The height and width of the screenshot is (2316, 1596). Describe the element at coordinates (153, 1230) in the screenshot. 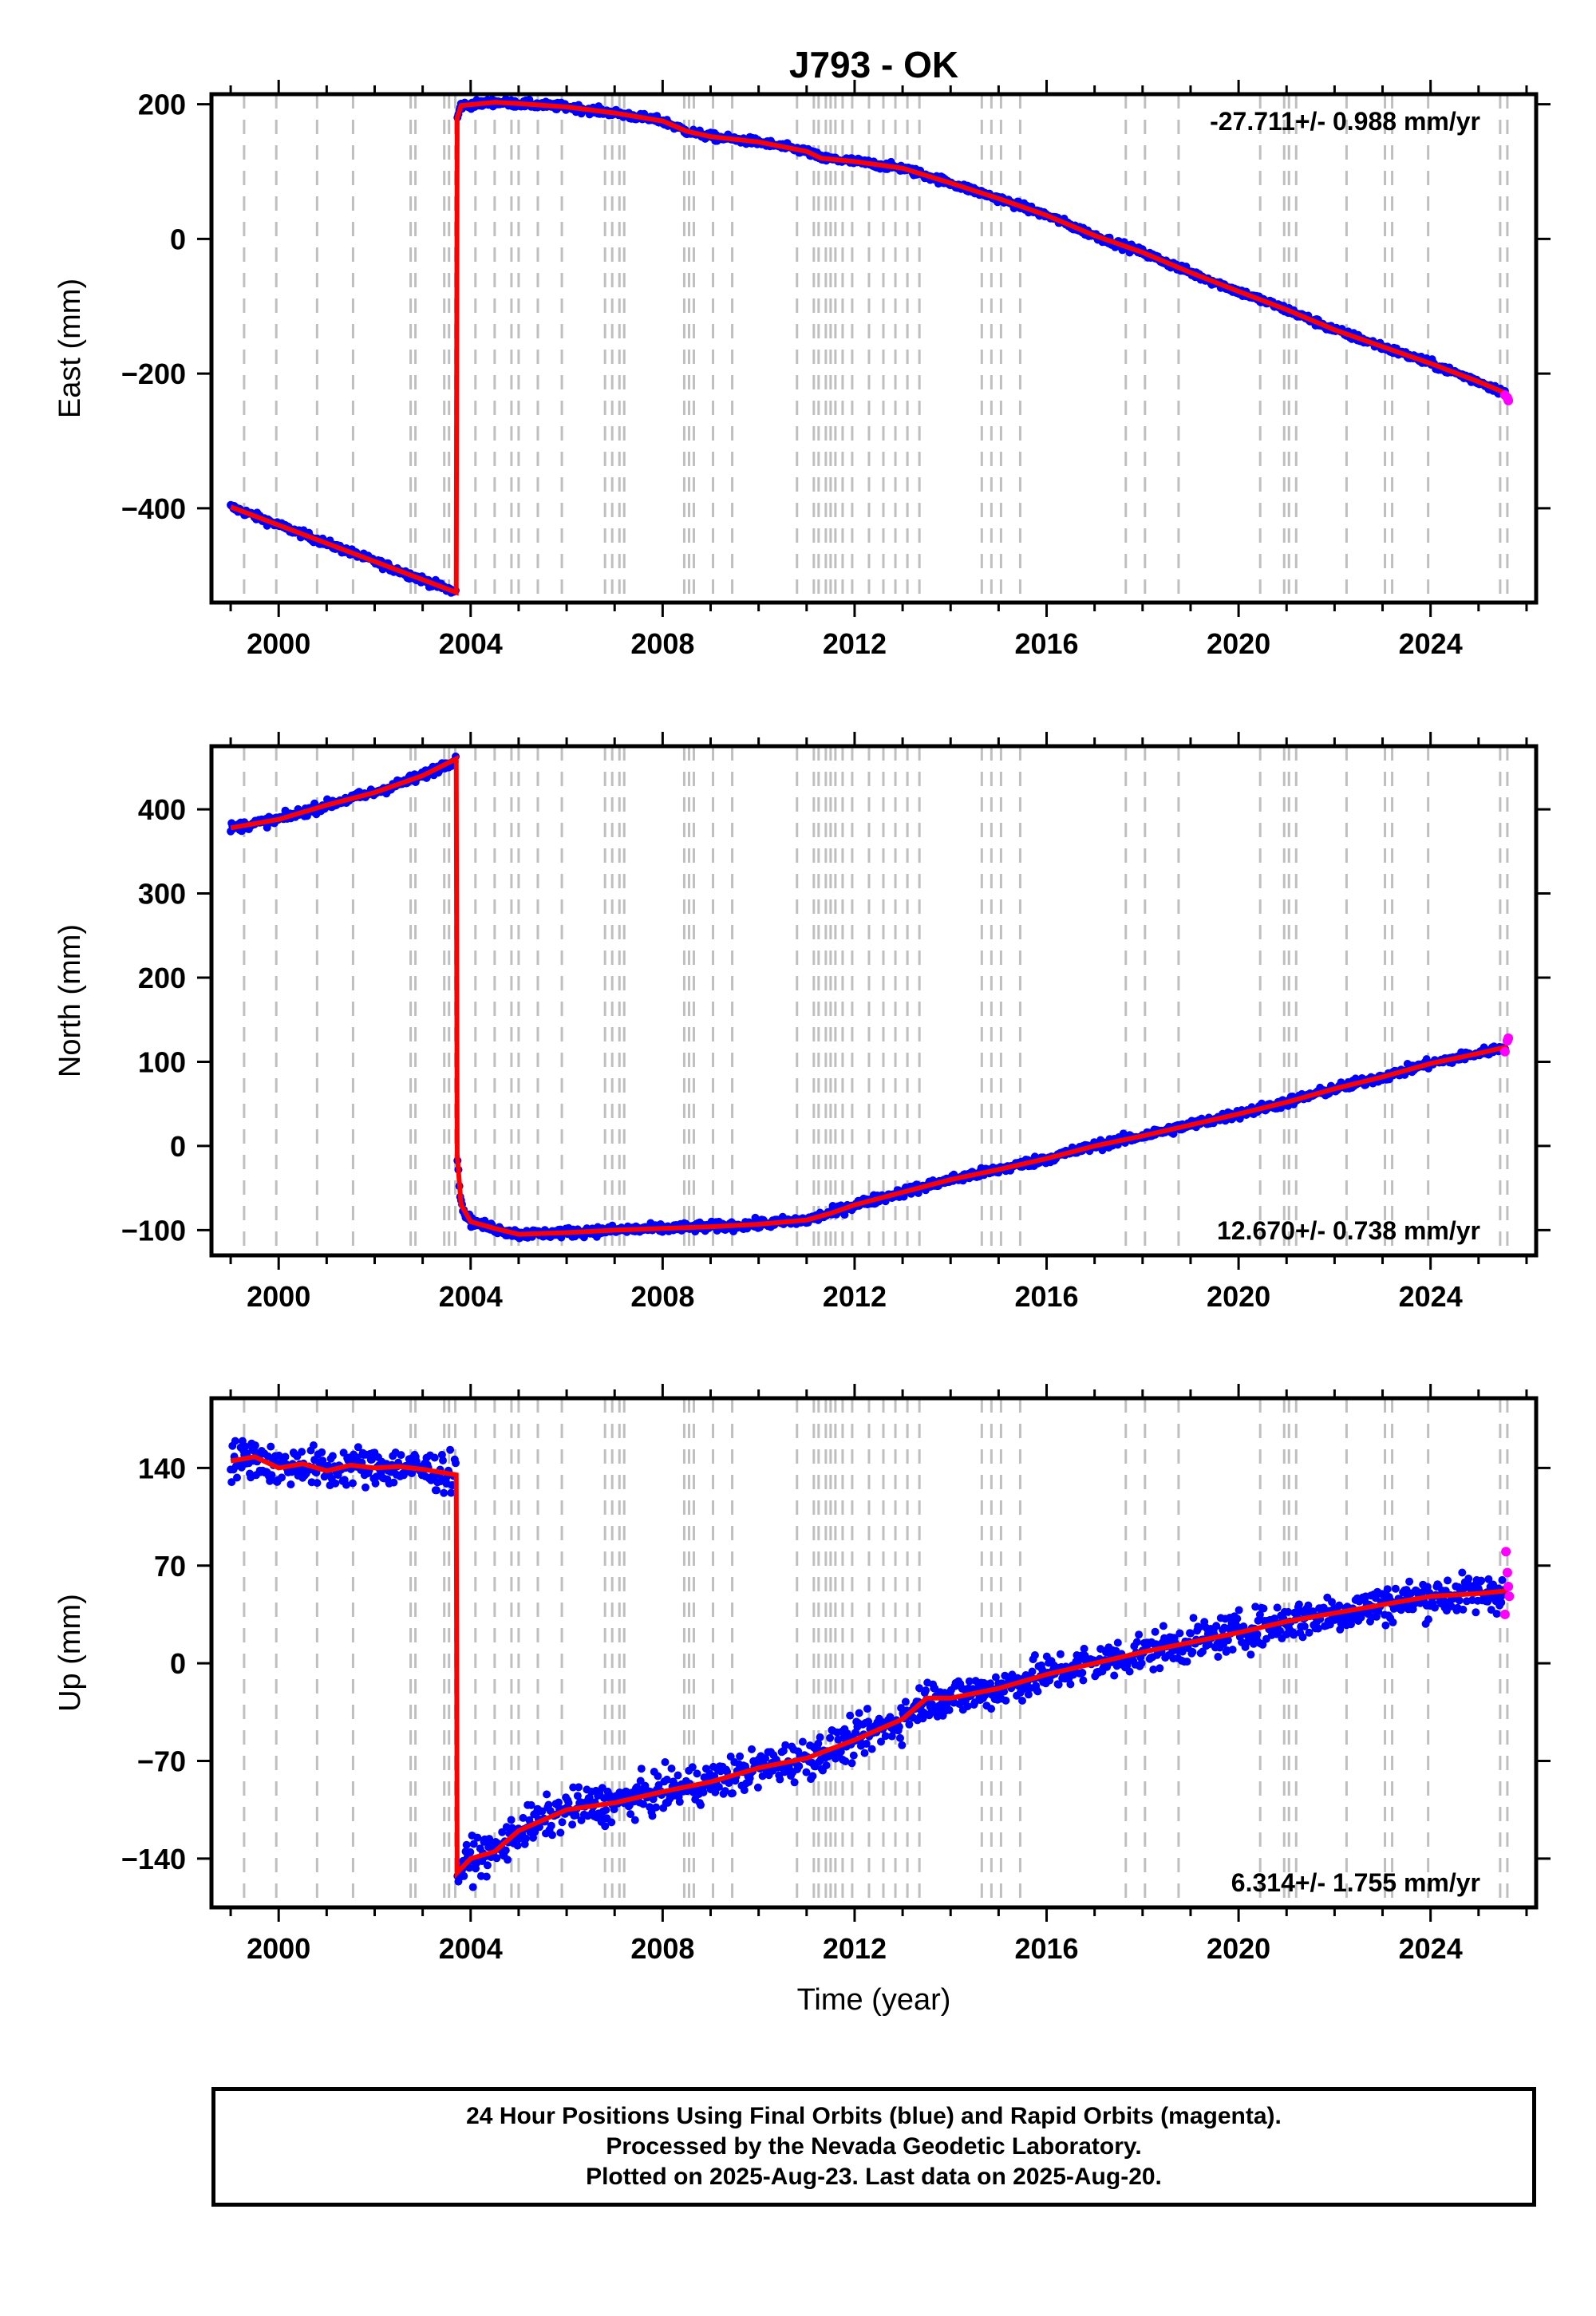

I see `y-tick-label: −100` at that location.